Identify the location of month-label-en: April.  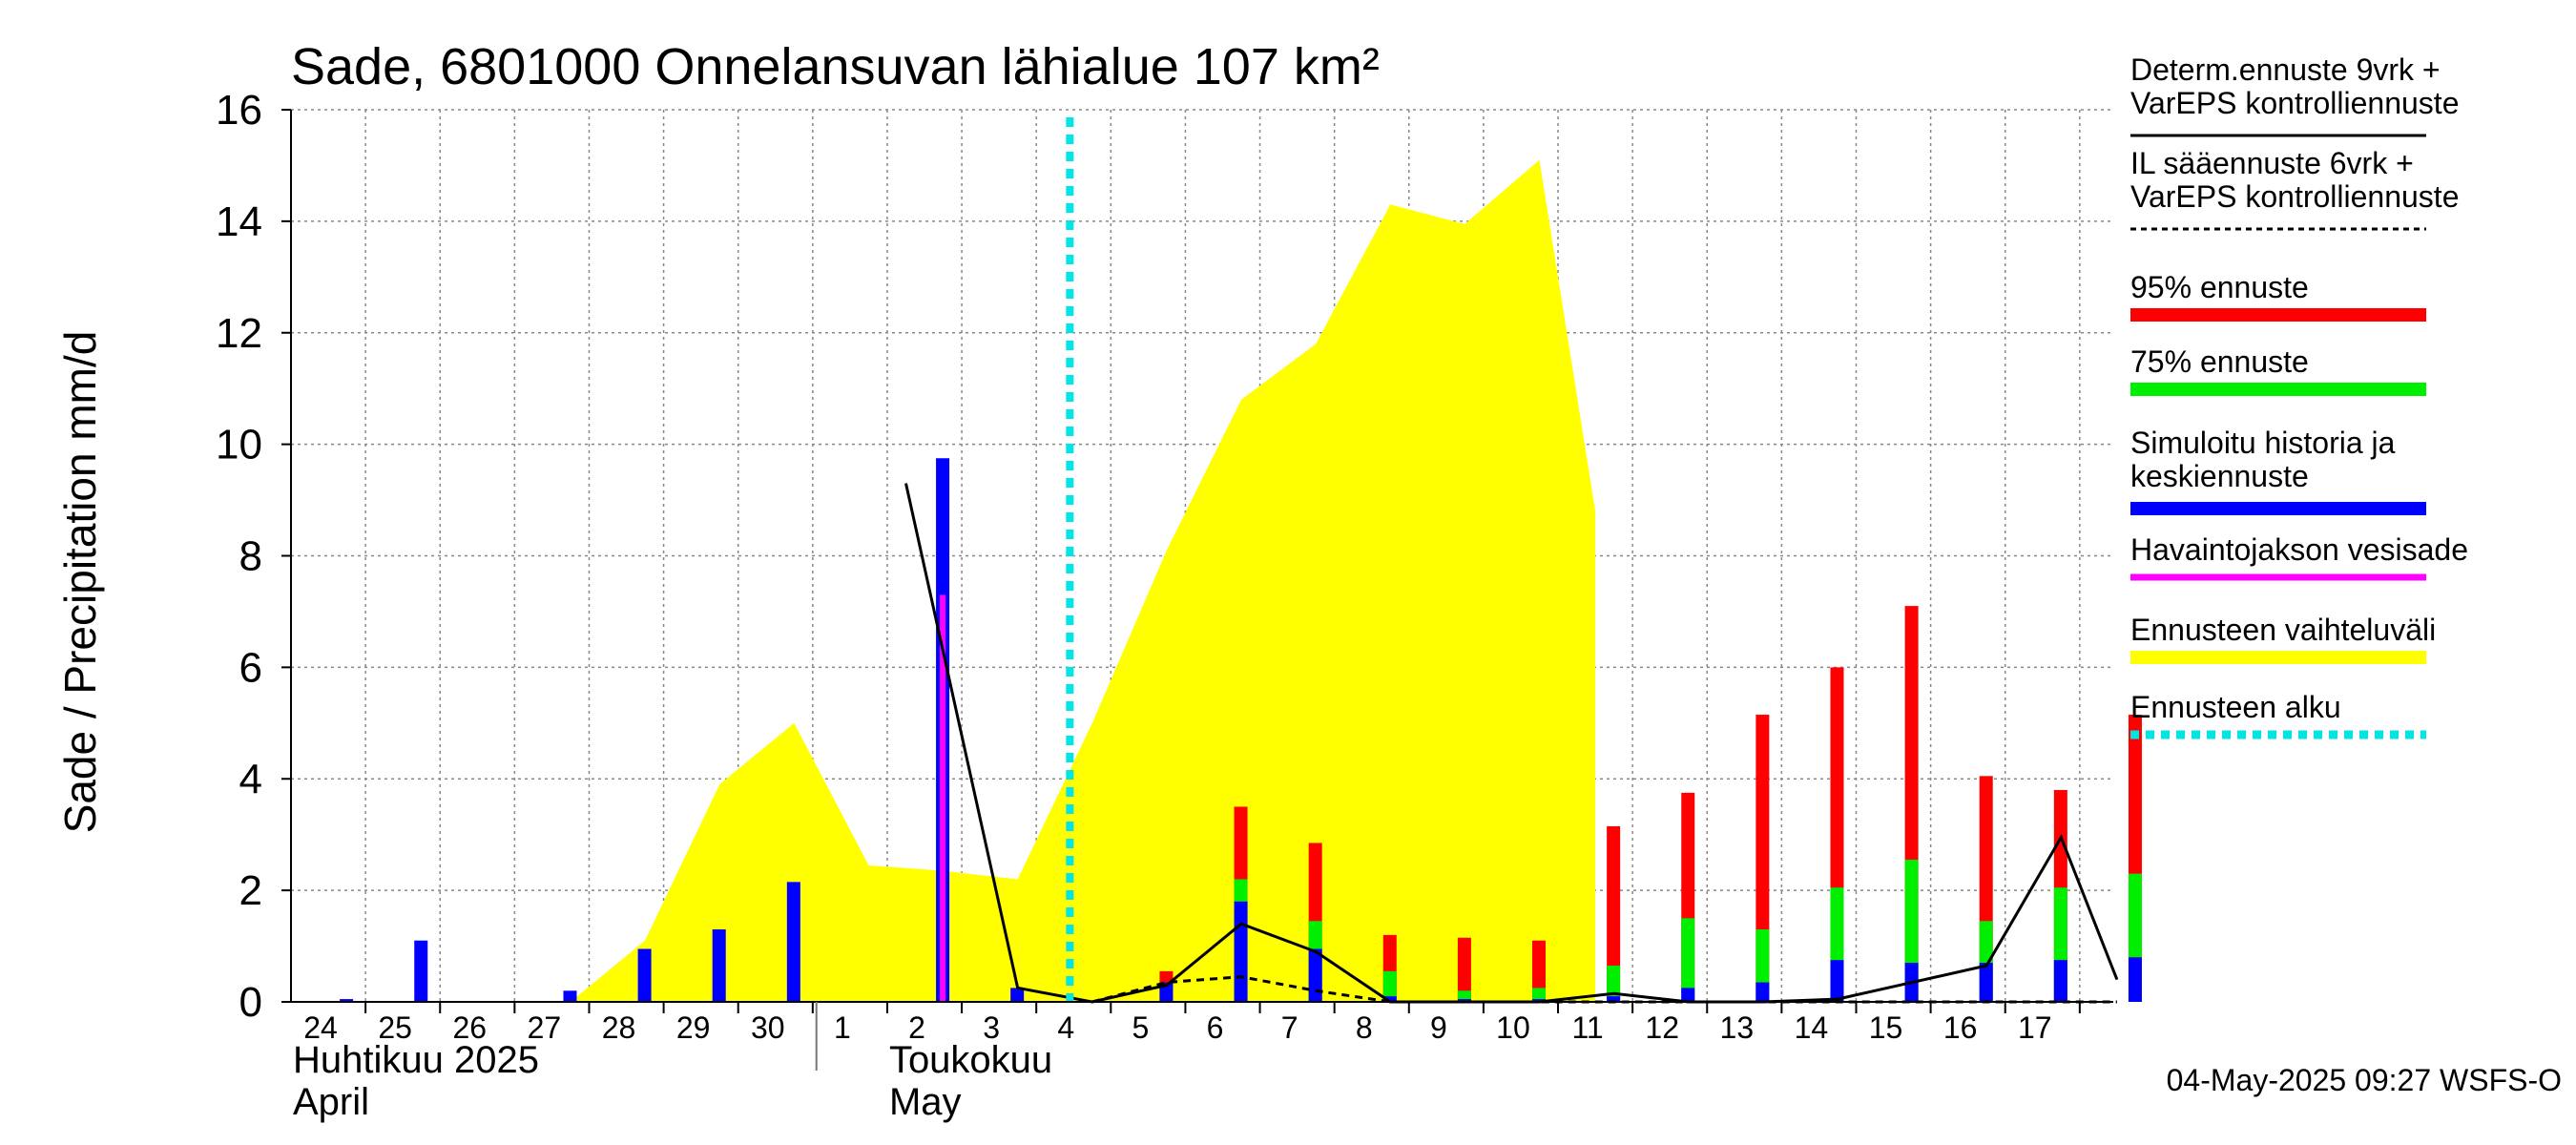
(331, 1102).